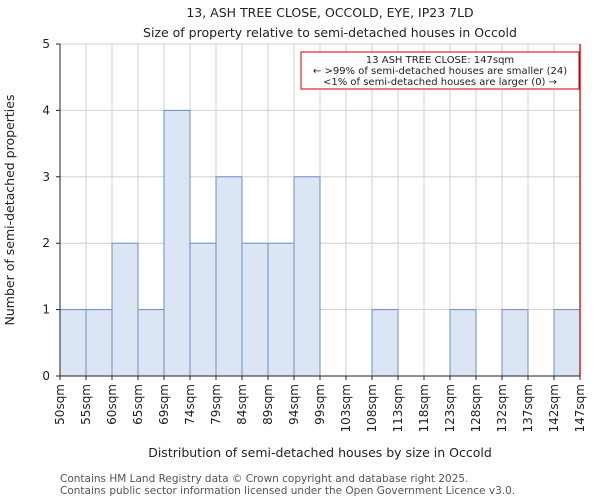 The image size is (600, 500). I want to click on x-tick-label: 118sqm, so click(424, 408).